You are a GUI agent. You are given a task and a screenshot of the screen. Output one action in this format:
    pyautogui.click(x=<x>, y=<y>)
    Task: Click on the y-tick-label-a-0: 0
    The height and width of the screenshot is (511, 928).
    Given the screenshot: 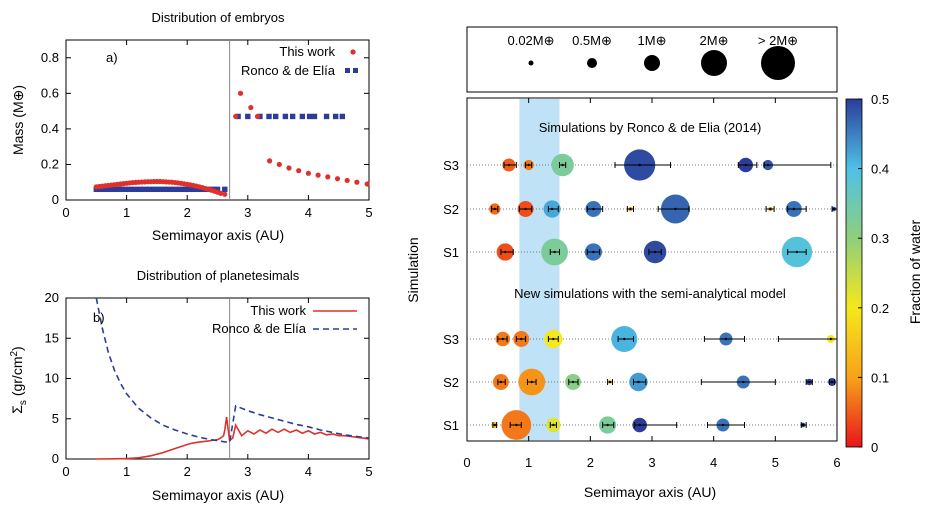 What is the action you would take?
    pyautogui.click(x=55, y=199)
    